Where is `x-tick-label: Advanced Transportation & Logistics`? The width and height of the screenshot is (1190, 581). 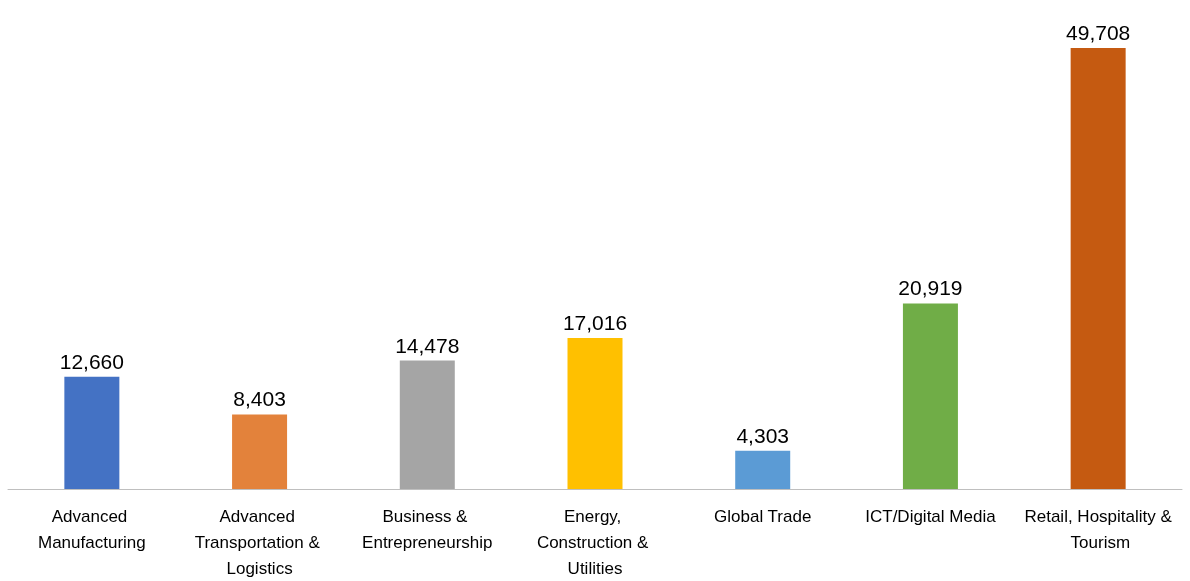
x-tick-label: Advanced Transportation & Logistics is located at coordinates (259, 542).